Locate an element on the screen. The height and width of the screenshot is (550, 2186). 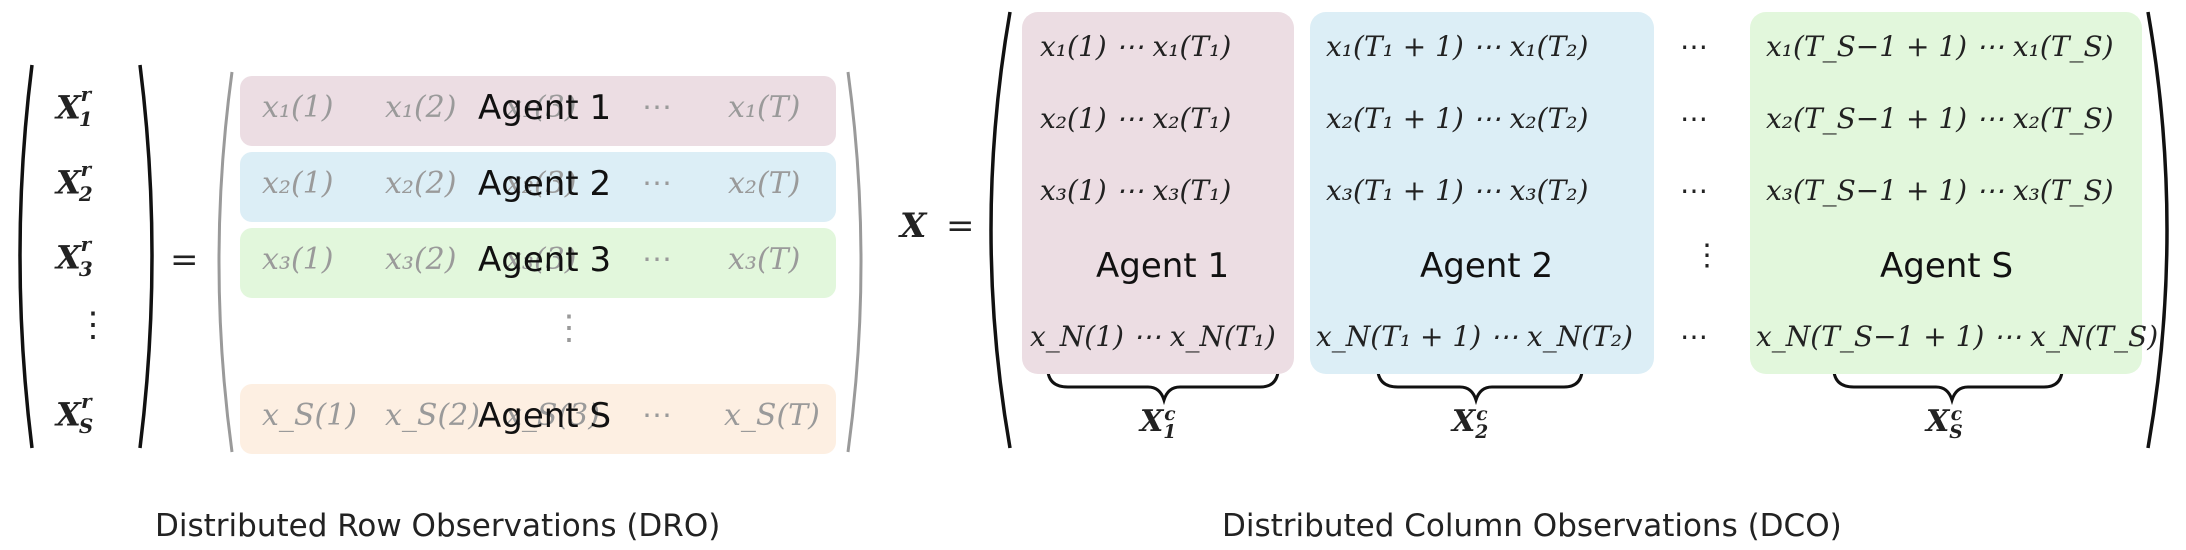
dro-cell: x_S(1) is located at coordinates (309, 415).